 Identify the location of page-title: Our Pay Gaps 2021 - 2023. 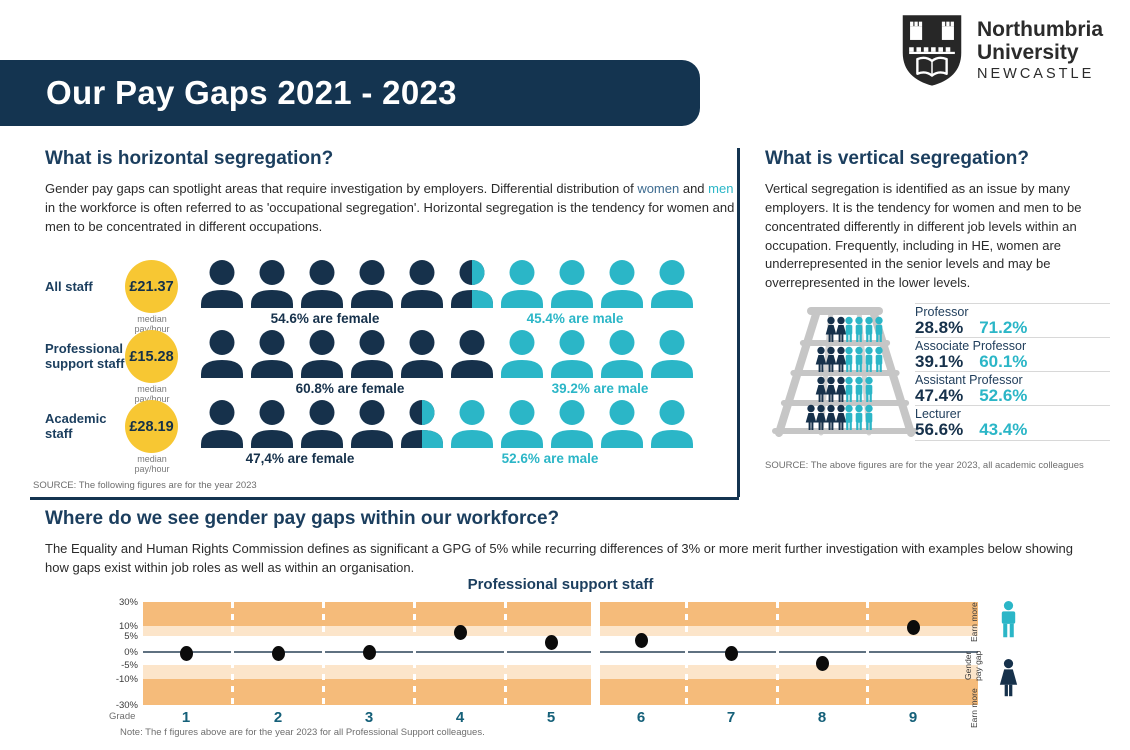
(251, 92).